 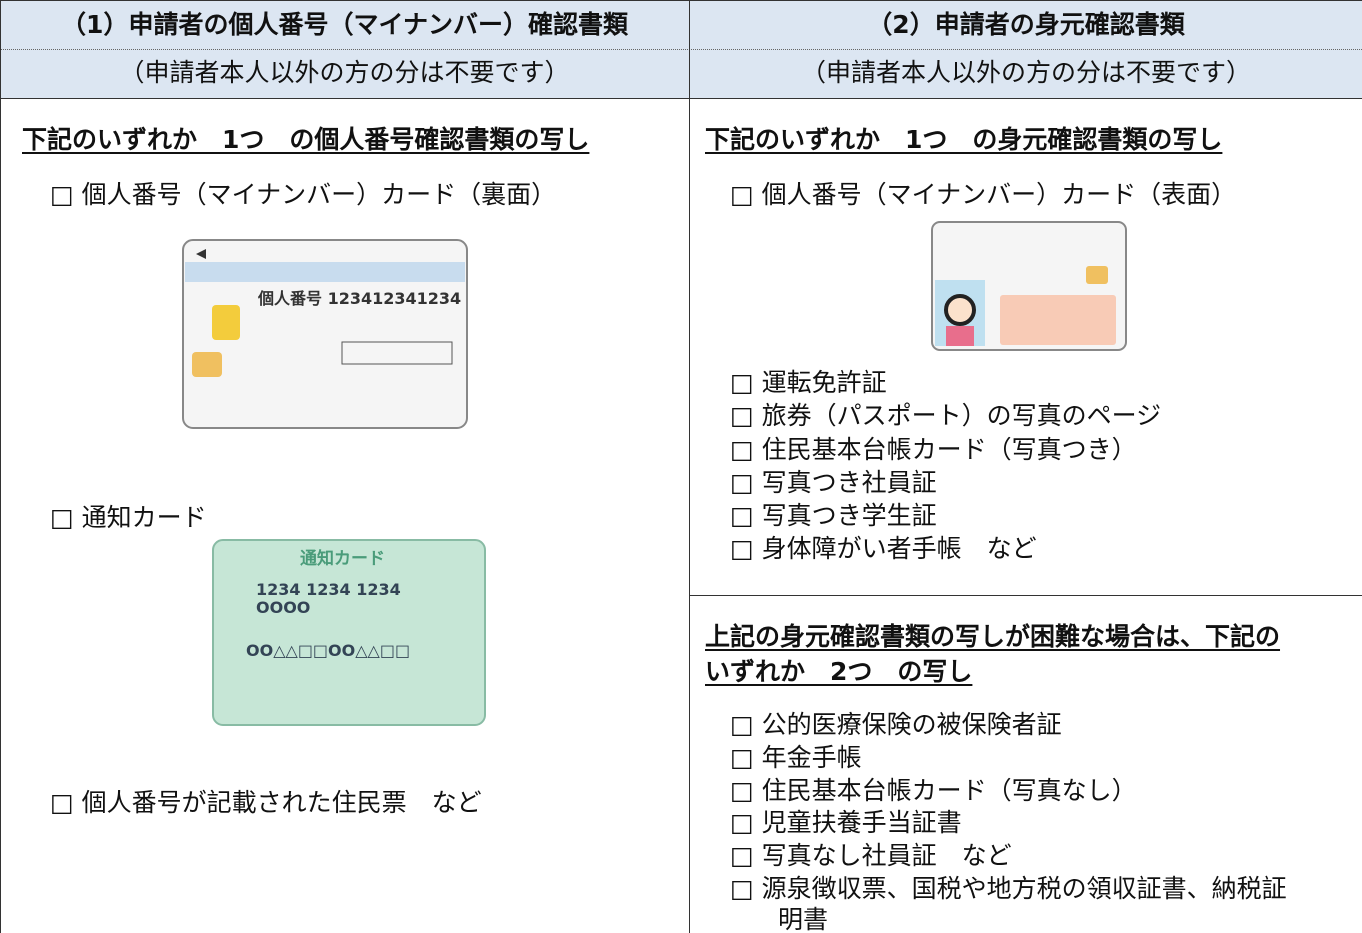 I want to click on checklist-item: □ 年金手帳, so click(x=796, y=757).